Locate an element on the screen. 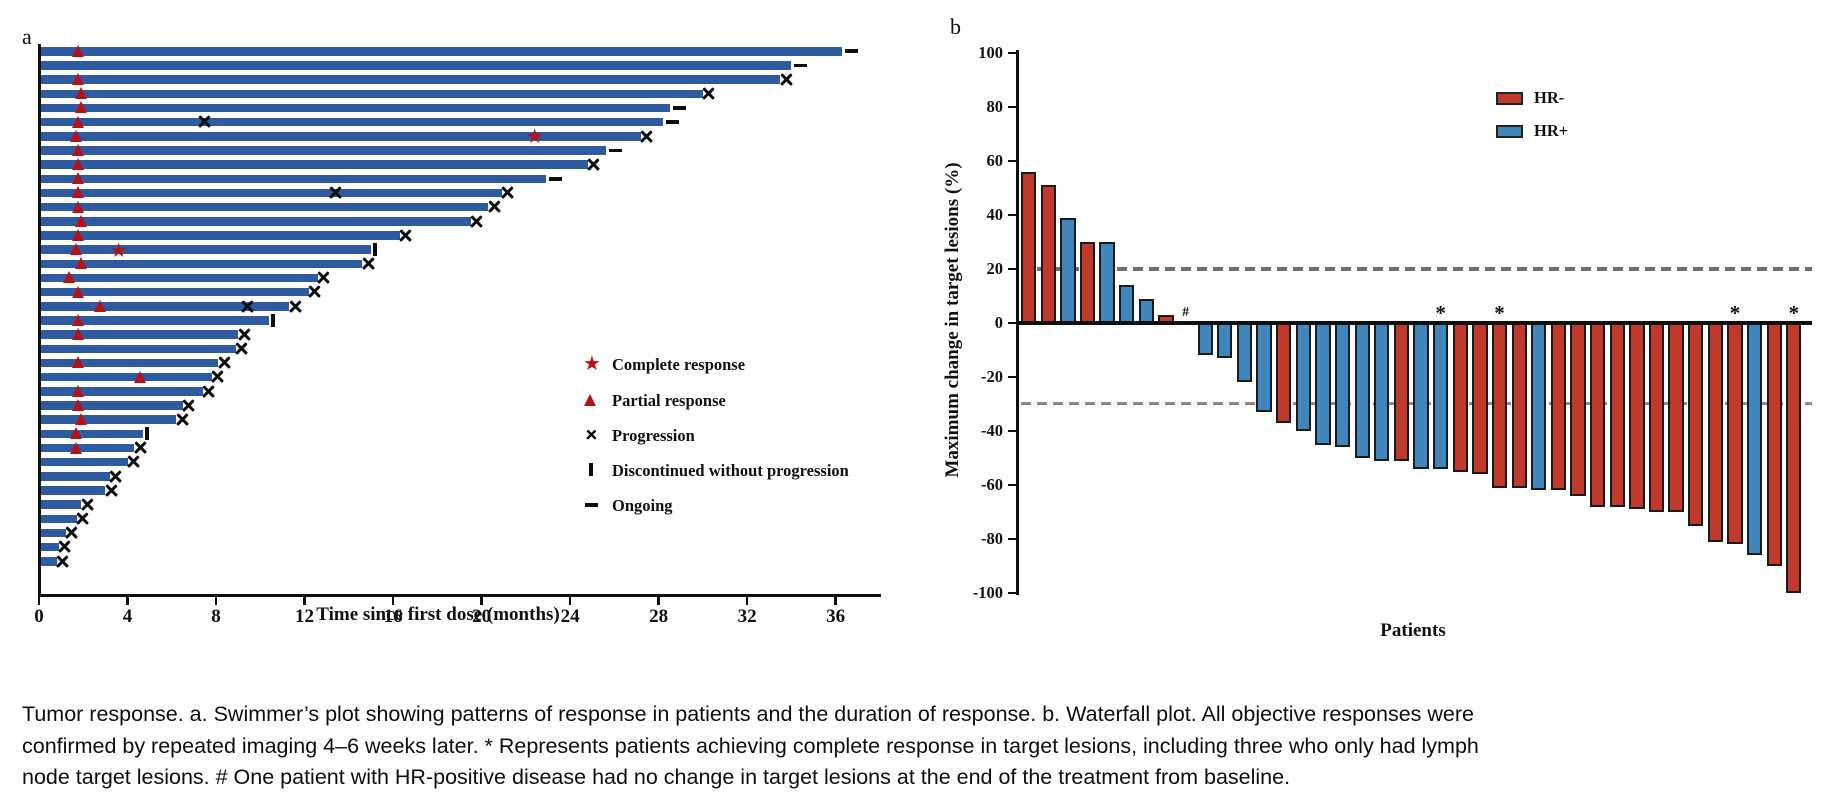  discontinued-legend-icon is located at coordinates (591, 469).